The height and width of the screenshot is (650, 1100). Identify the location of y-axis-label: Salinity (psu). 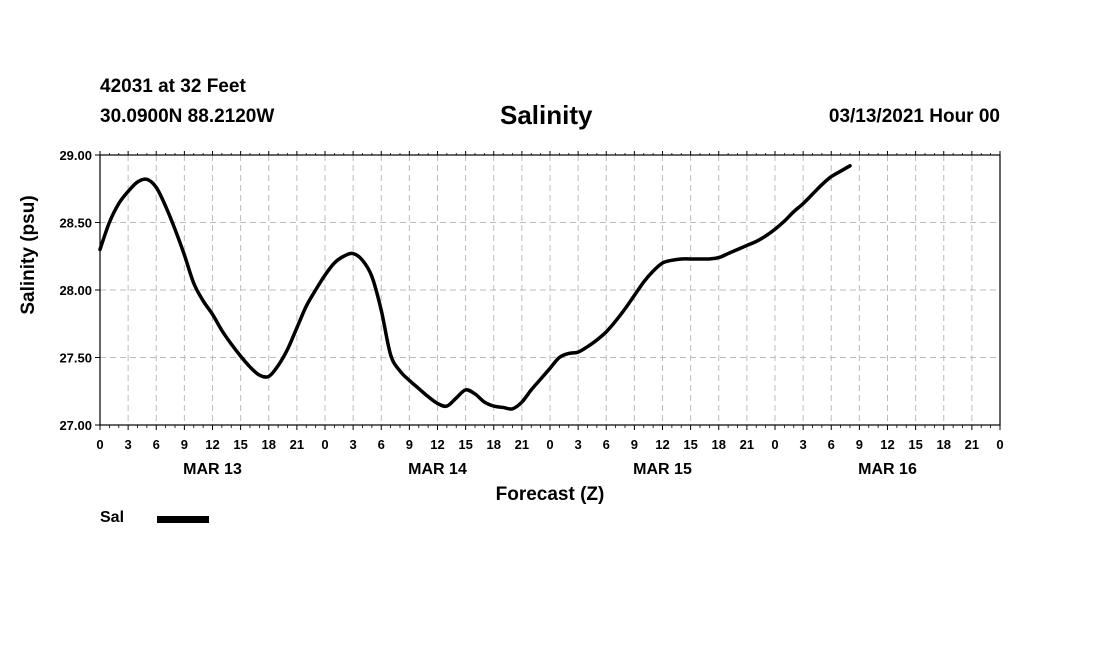
(28, 254).